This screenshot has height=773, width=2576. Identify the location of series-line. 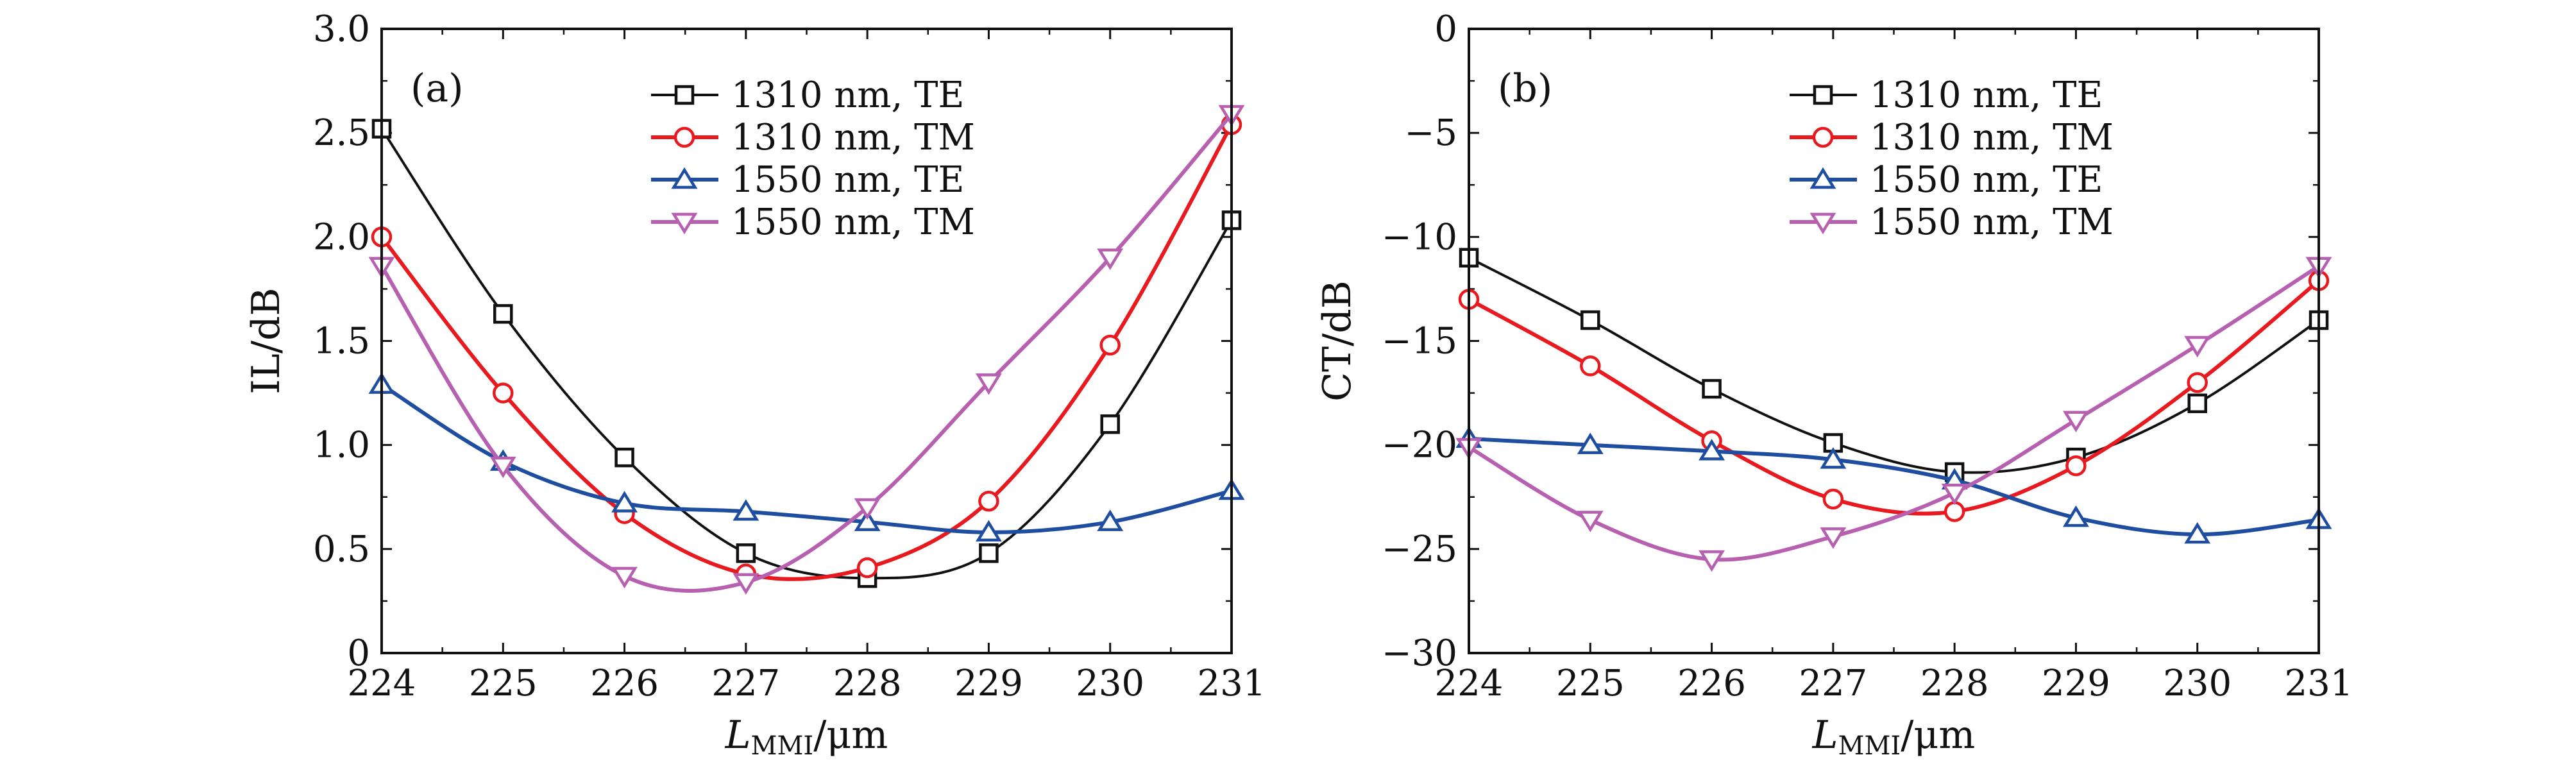
(1893, 487).